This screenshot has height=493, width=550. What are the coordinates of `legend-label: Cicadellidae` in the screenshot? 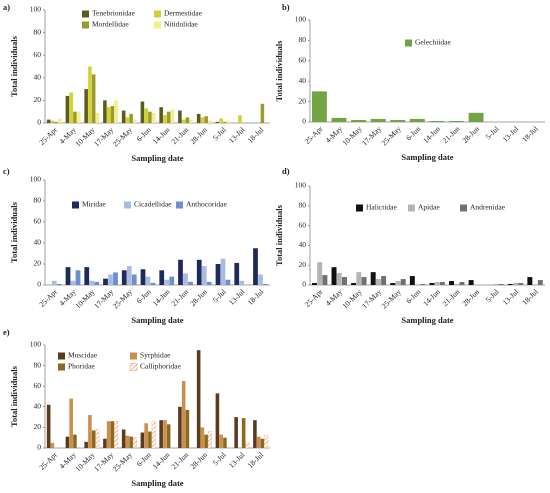 It's located at (153, 204).